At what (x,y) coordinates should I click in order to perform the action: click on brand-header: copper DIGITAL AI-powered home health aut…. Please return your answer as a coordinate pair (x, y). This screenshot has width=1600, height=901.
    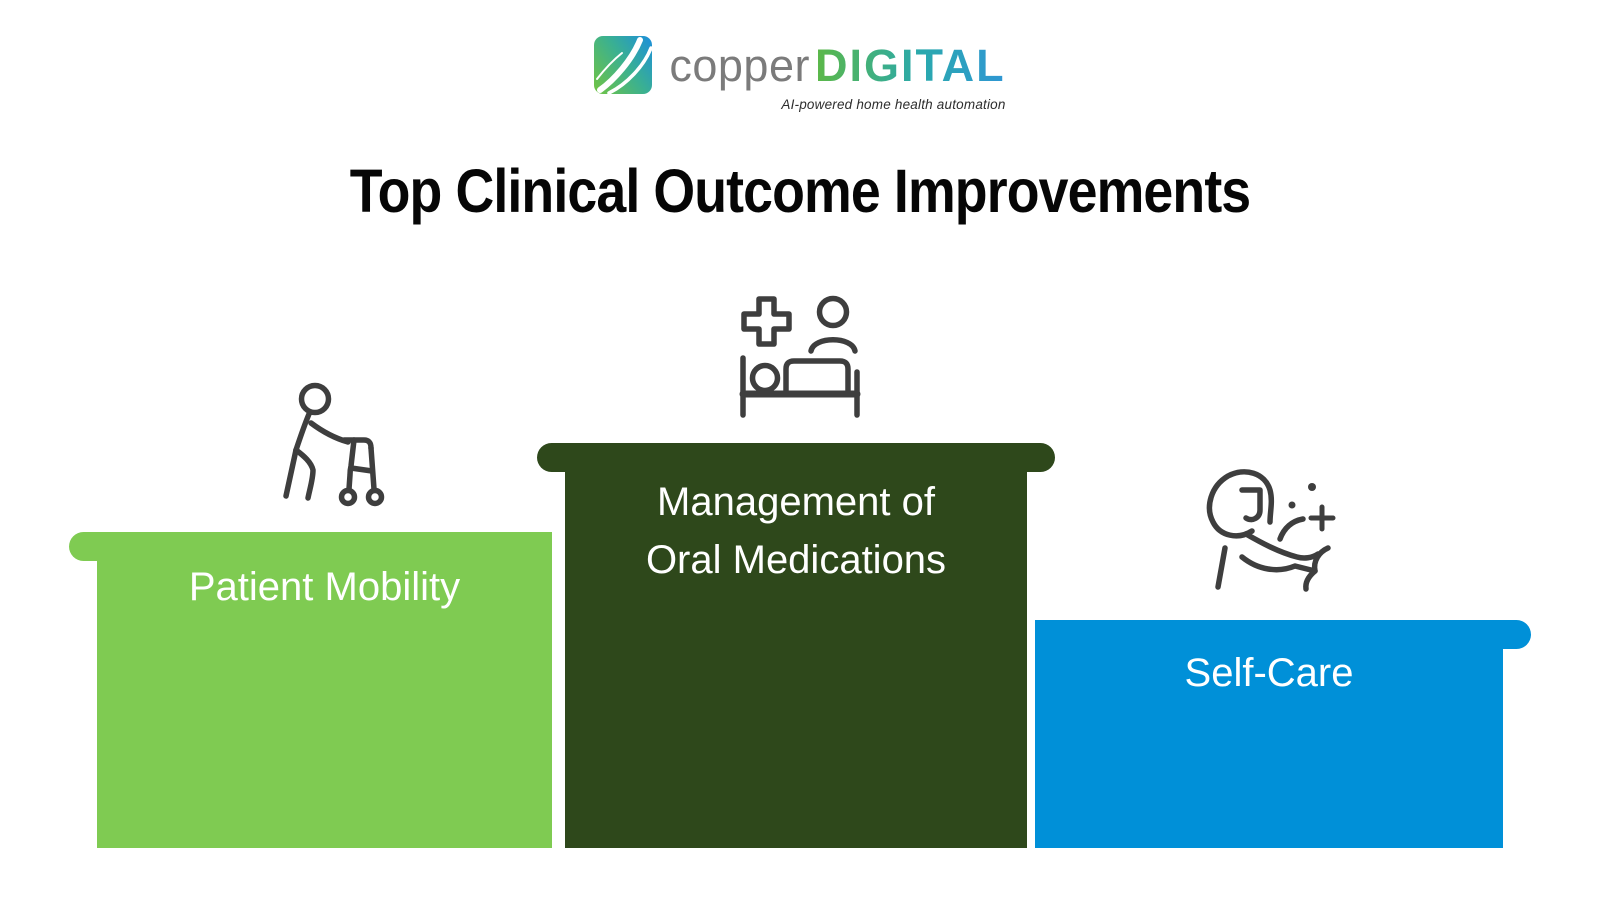
    Looking at the image, I should click on (800, 74).